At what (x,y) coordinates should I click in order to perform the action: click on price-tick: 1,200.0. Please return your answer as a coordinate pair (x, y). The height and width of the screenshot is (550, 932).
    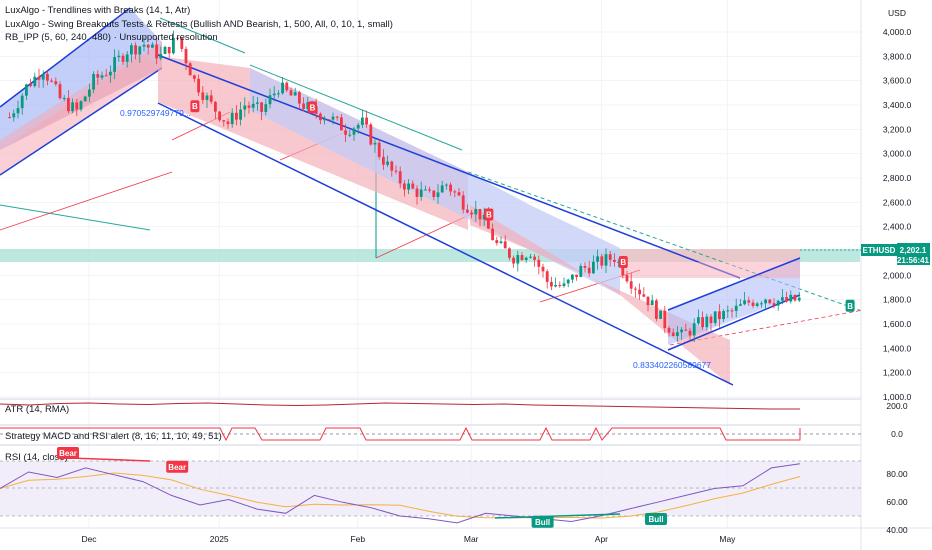
    Looking at the image, I should click on (897, 373).